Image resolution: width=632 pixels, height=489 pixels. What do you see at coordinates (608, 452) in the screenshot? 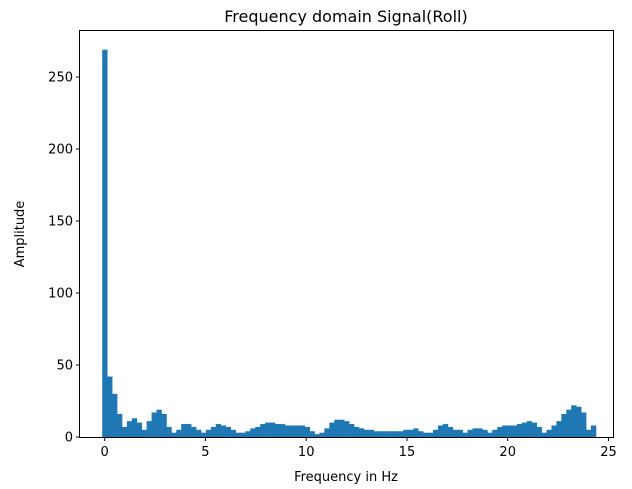
I see `x-tick-label: 25` at bounding box center [608, 452].